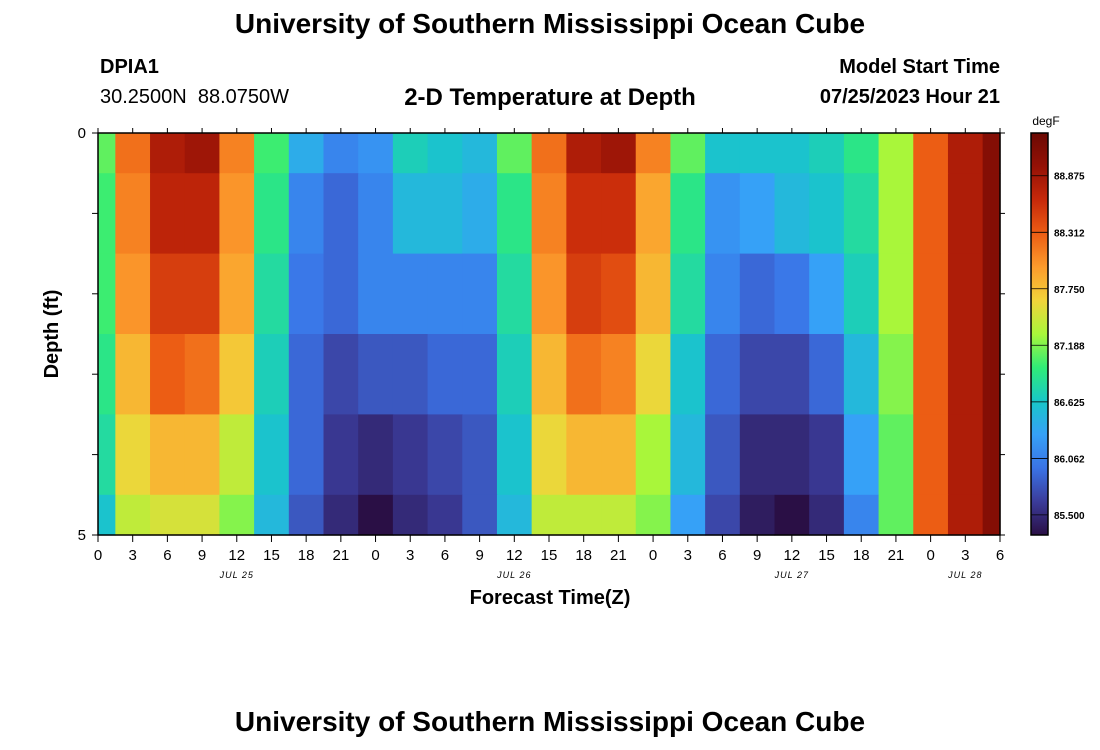  I want to click on colorbar, so click(1039, 334).